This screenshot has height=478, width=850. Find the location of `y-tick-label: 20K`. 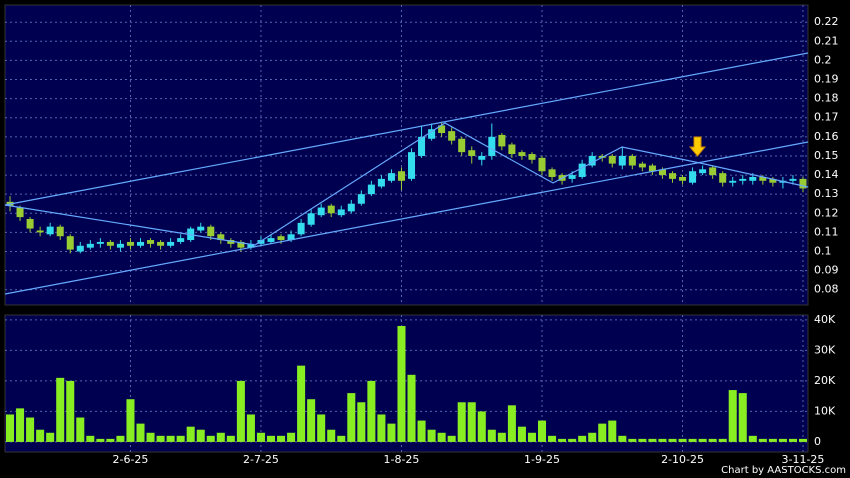

y-tick-label: 20K is located at coordinates (825, 380).